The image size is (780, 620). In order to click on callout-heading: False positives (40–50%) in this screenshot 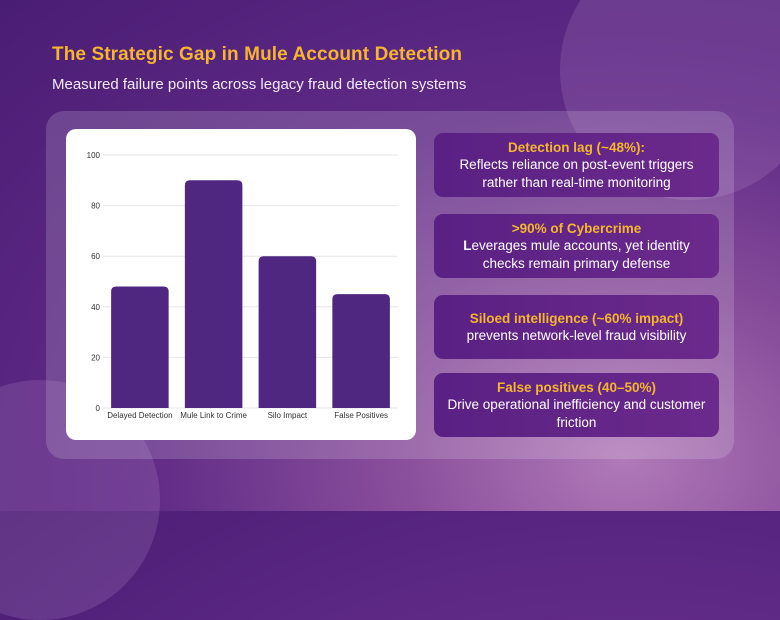, I will do `click(576, 387)`.